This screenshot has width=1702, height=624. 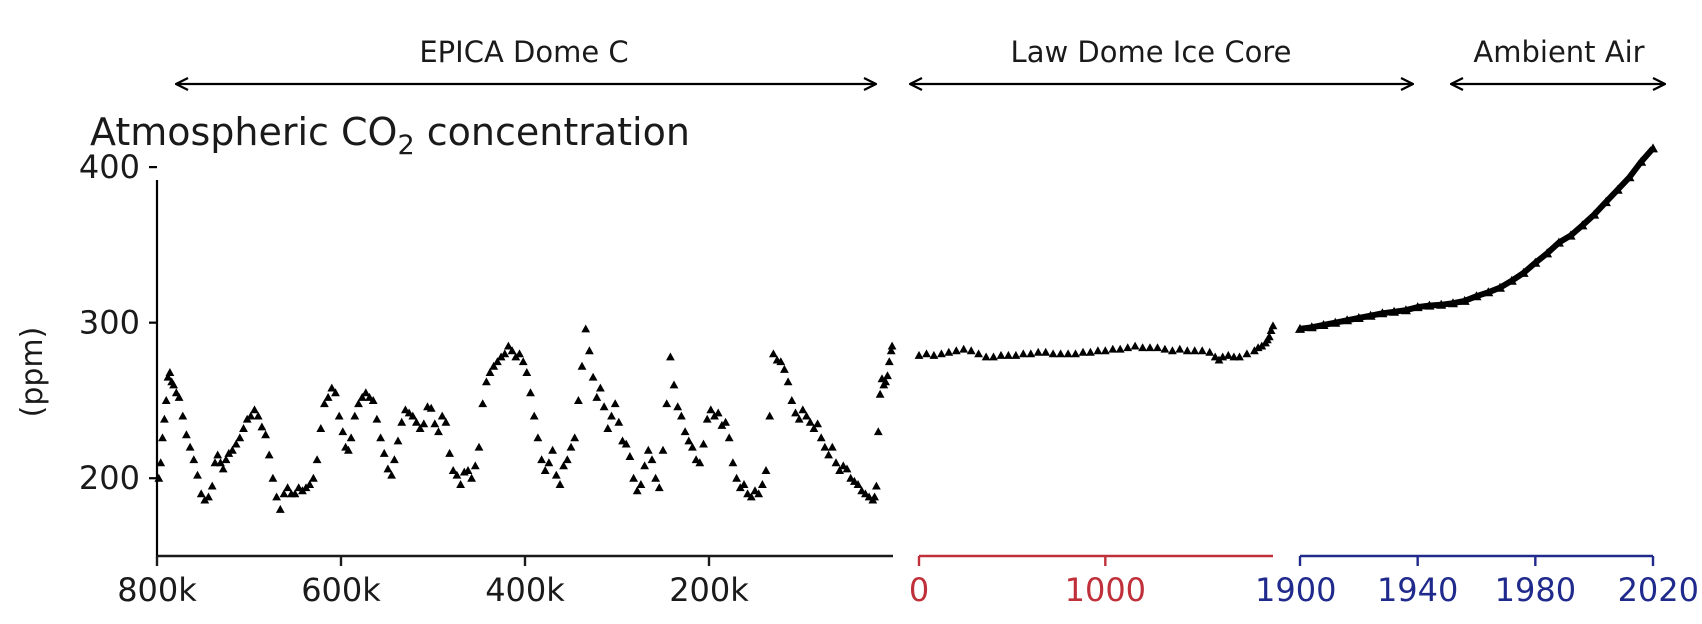 What do you see at coordinates (109, 478) in the screenshot?
I see `y-tick-label: 200` at bounding box center [109, 478].